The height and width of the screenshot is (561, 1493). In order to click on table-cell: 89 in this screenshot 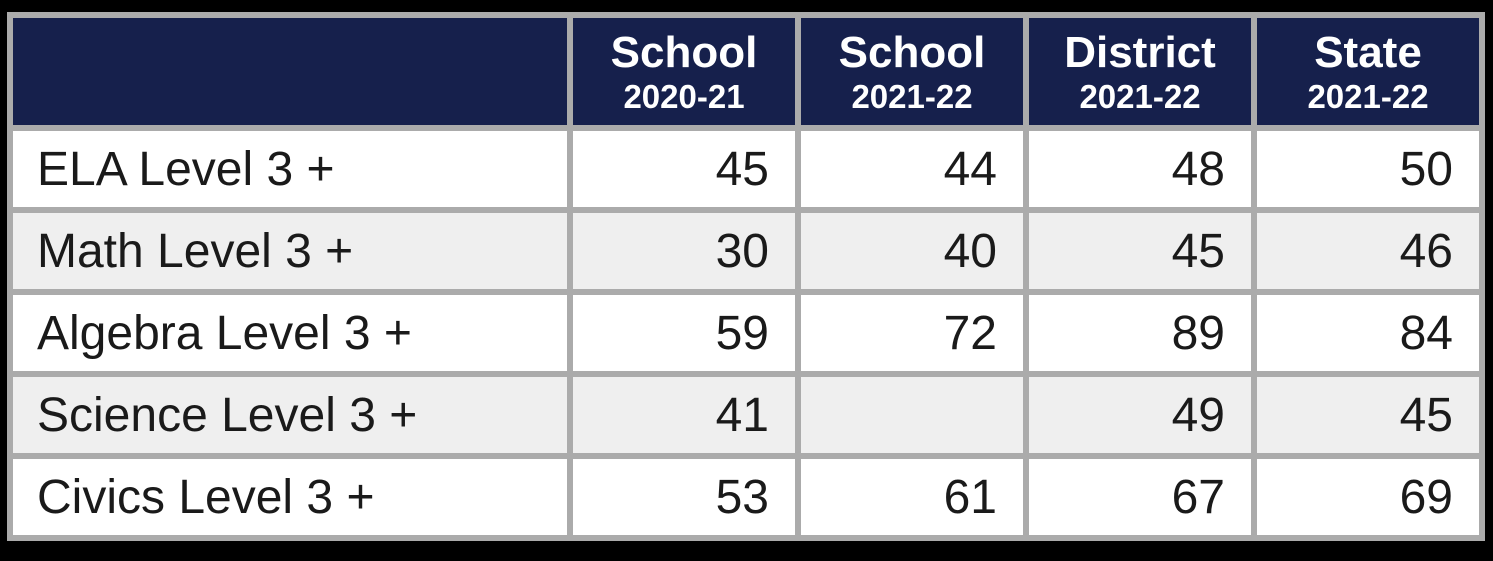, I will do `click(1140, 333)`.